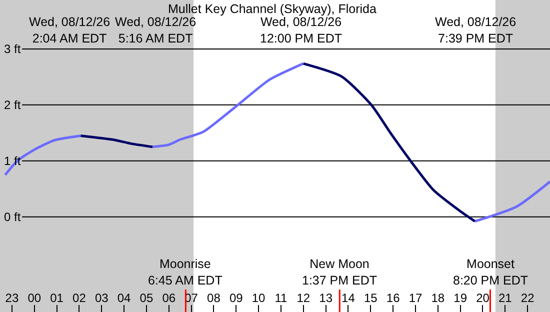 The height and width of the screenshot is (312, 550). What do you see at coordinates (13, 105) in the screenshot?
I see `y-tick-label: 2 ft` at bounding box center [13, 105].